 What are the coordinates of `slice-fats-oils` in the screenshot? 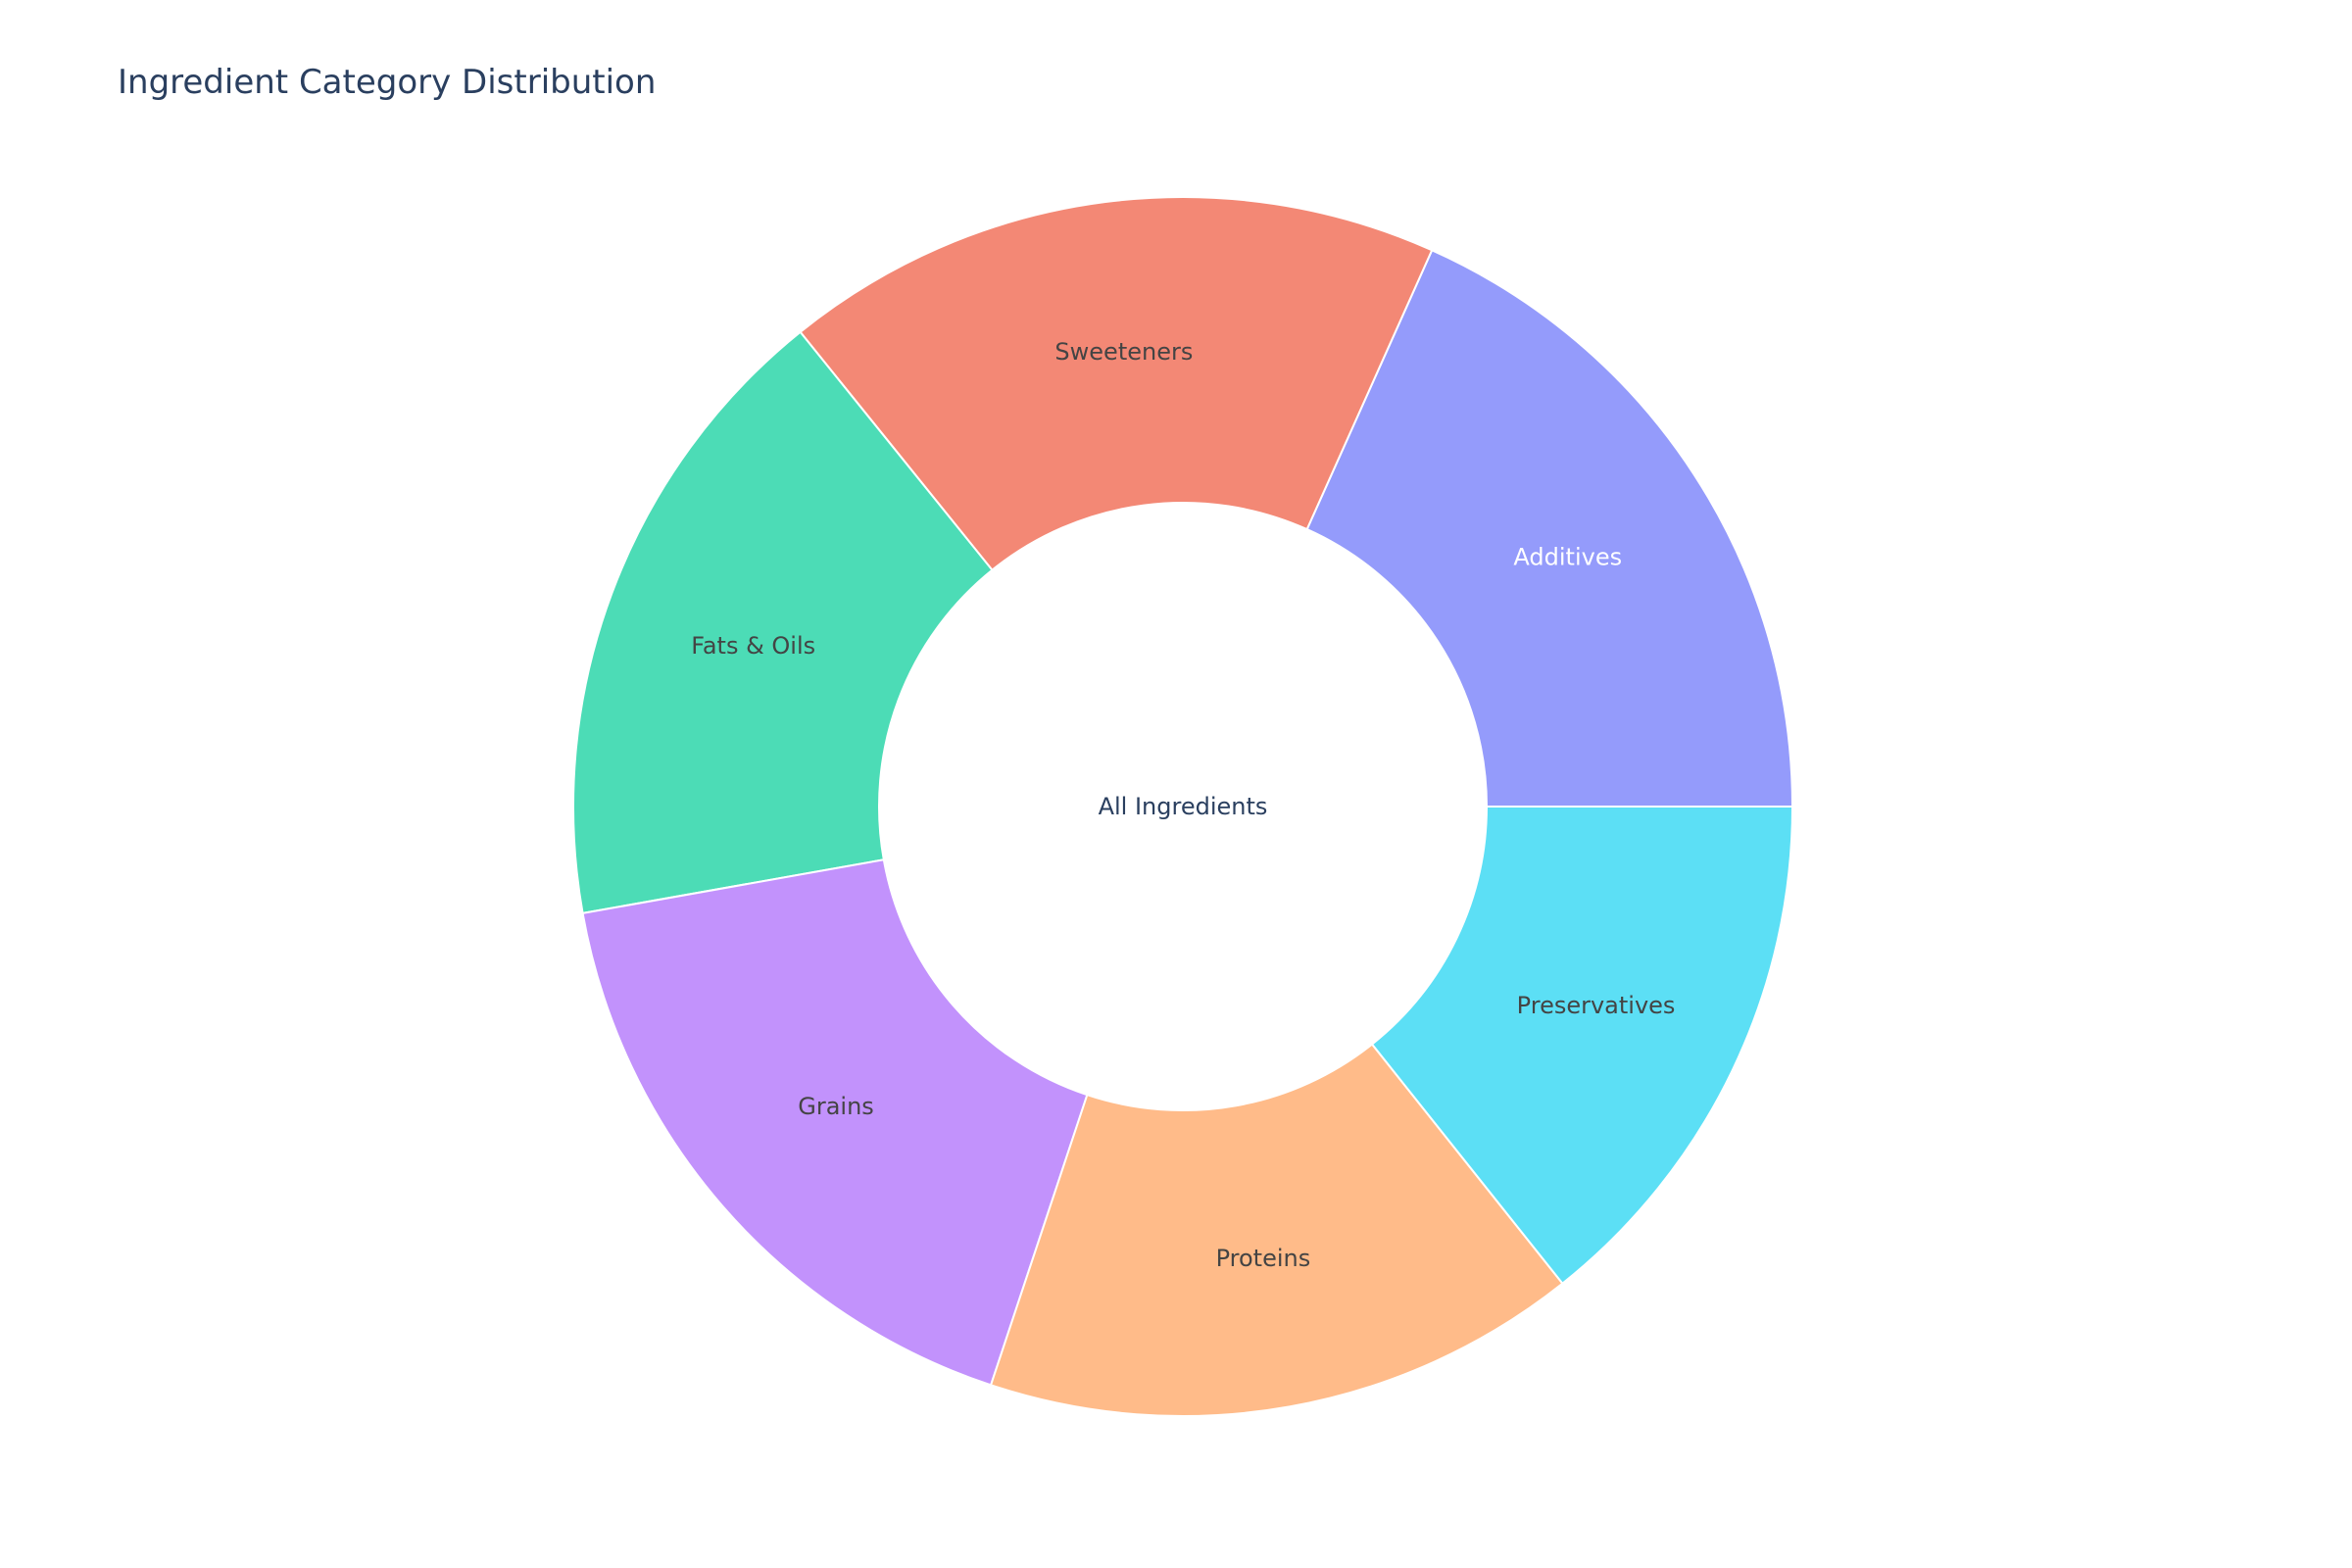 It's located at (783, 622).